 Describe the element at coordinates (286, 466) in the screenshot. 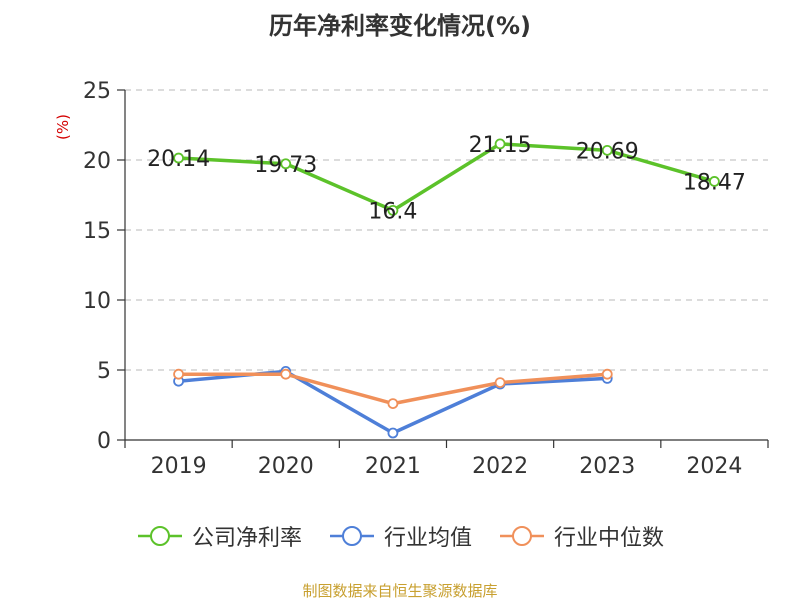

I see `x-tick-label: 2020` at that location.